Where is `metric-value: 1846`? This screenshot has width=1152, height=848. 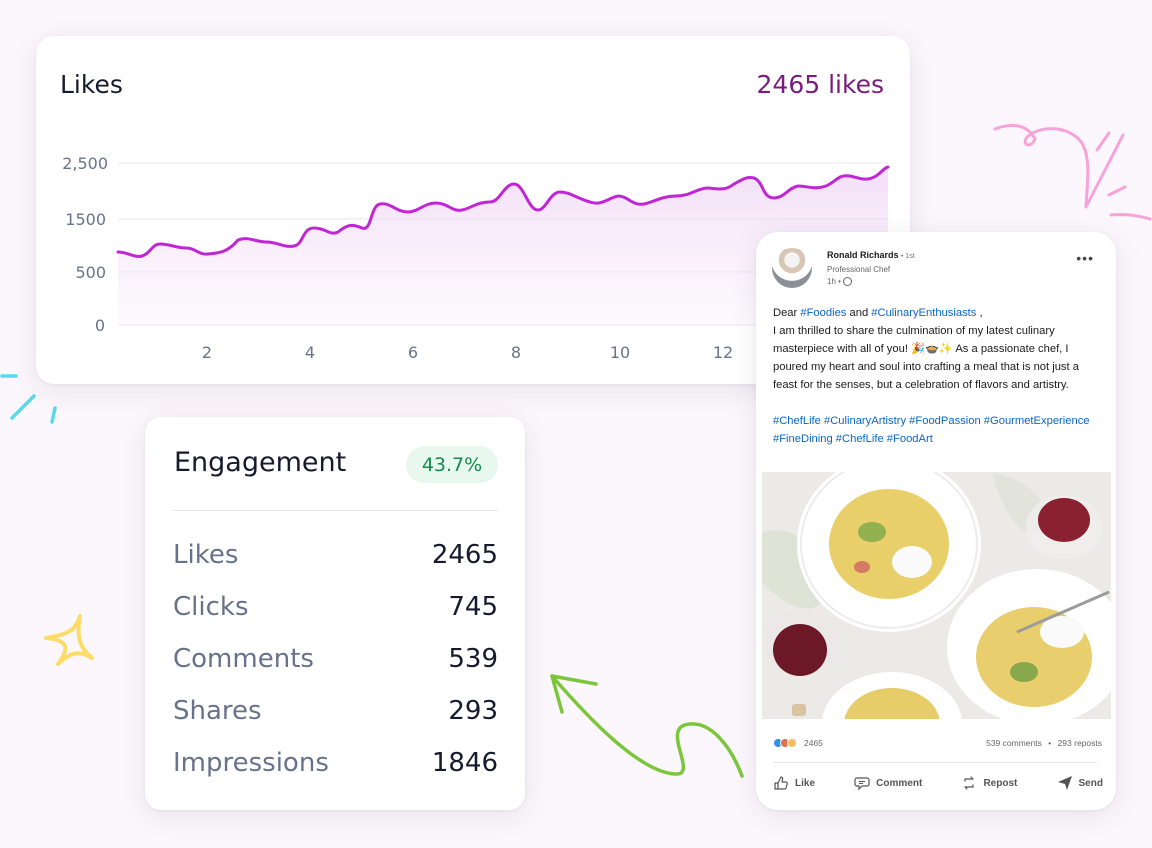
metric-value: 1846 is located at coordinates (464, 763).